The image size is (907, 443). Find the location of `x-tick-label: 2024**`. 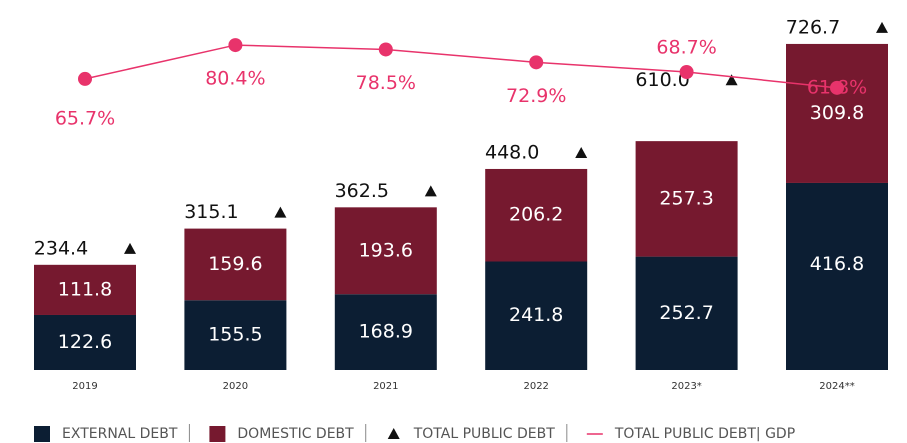

x-tick-label: 2024** is located at coordinates (836, 386).